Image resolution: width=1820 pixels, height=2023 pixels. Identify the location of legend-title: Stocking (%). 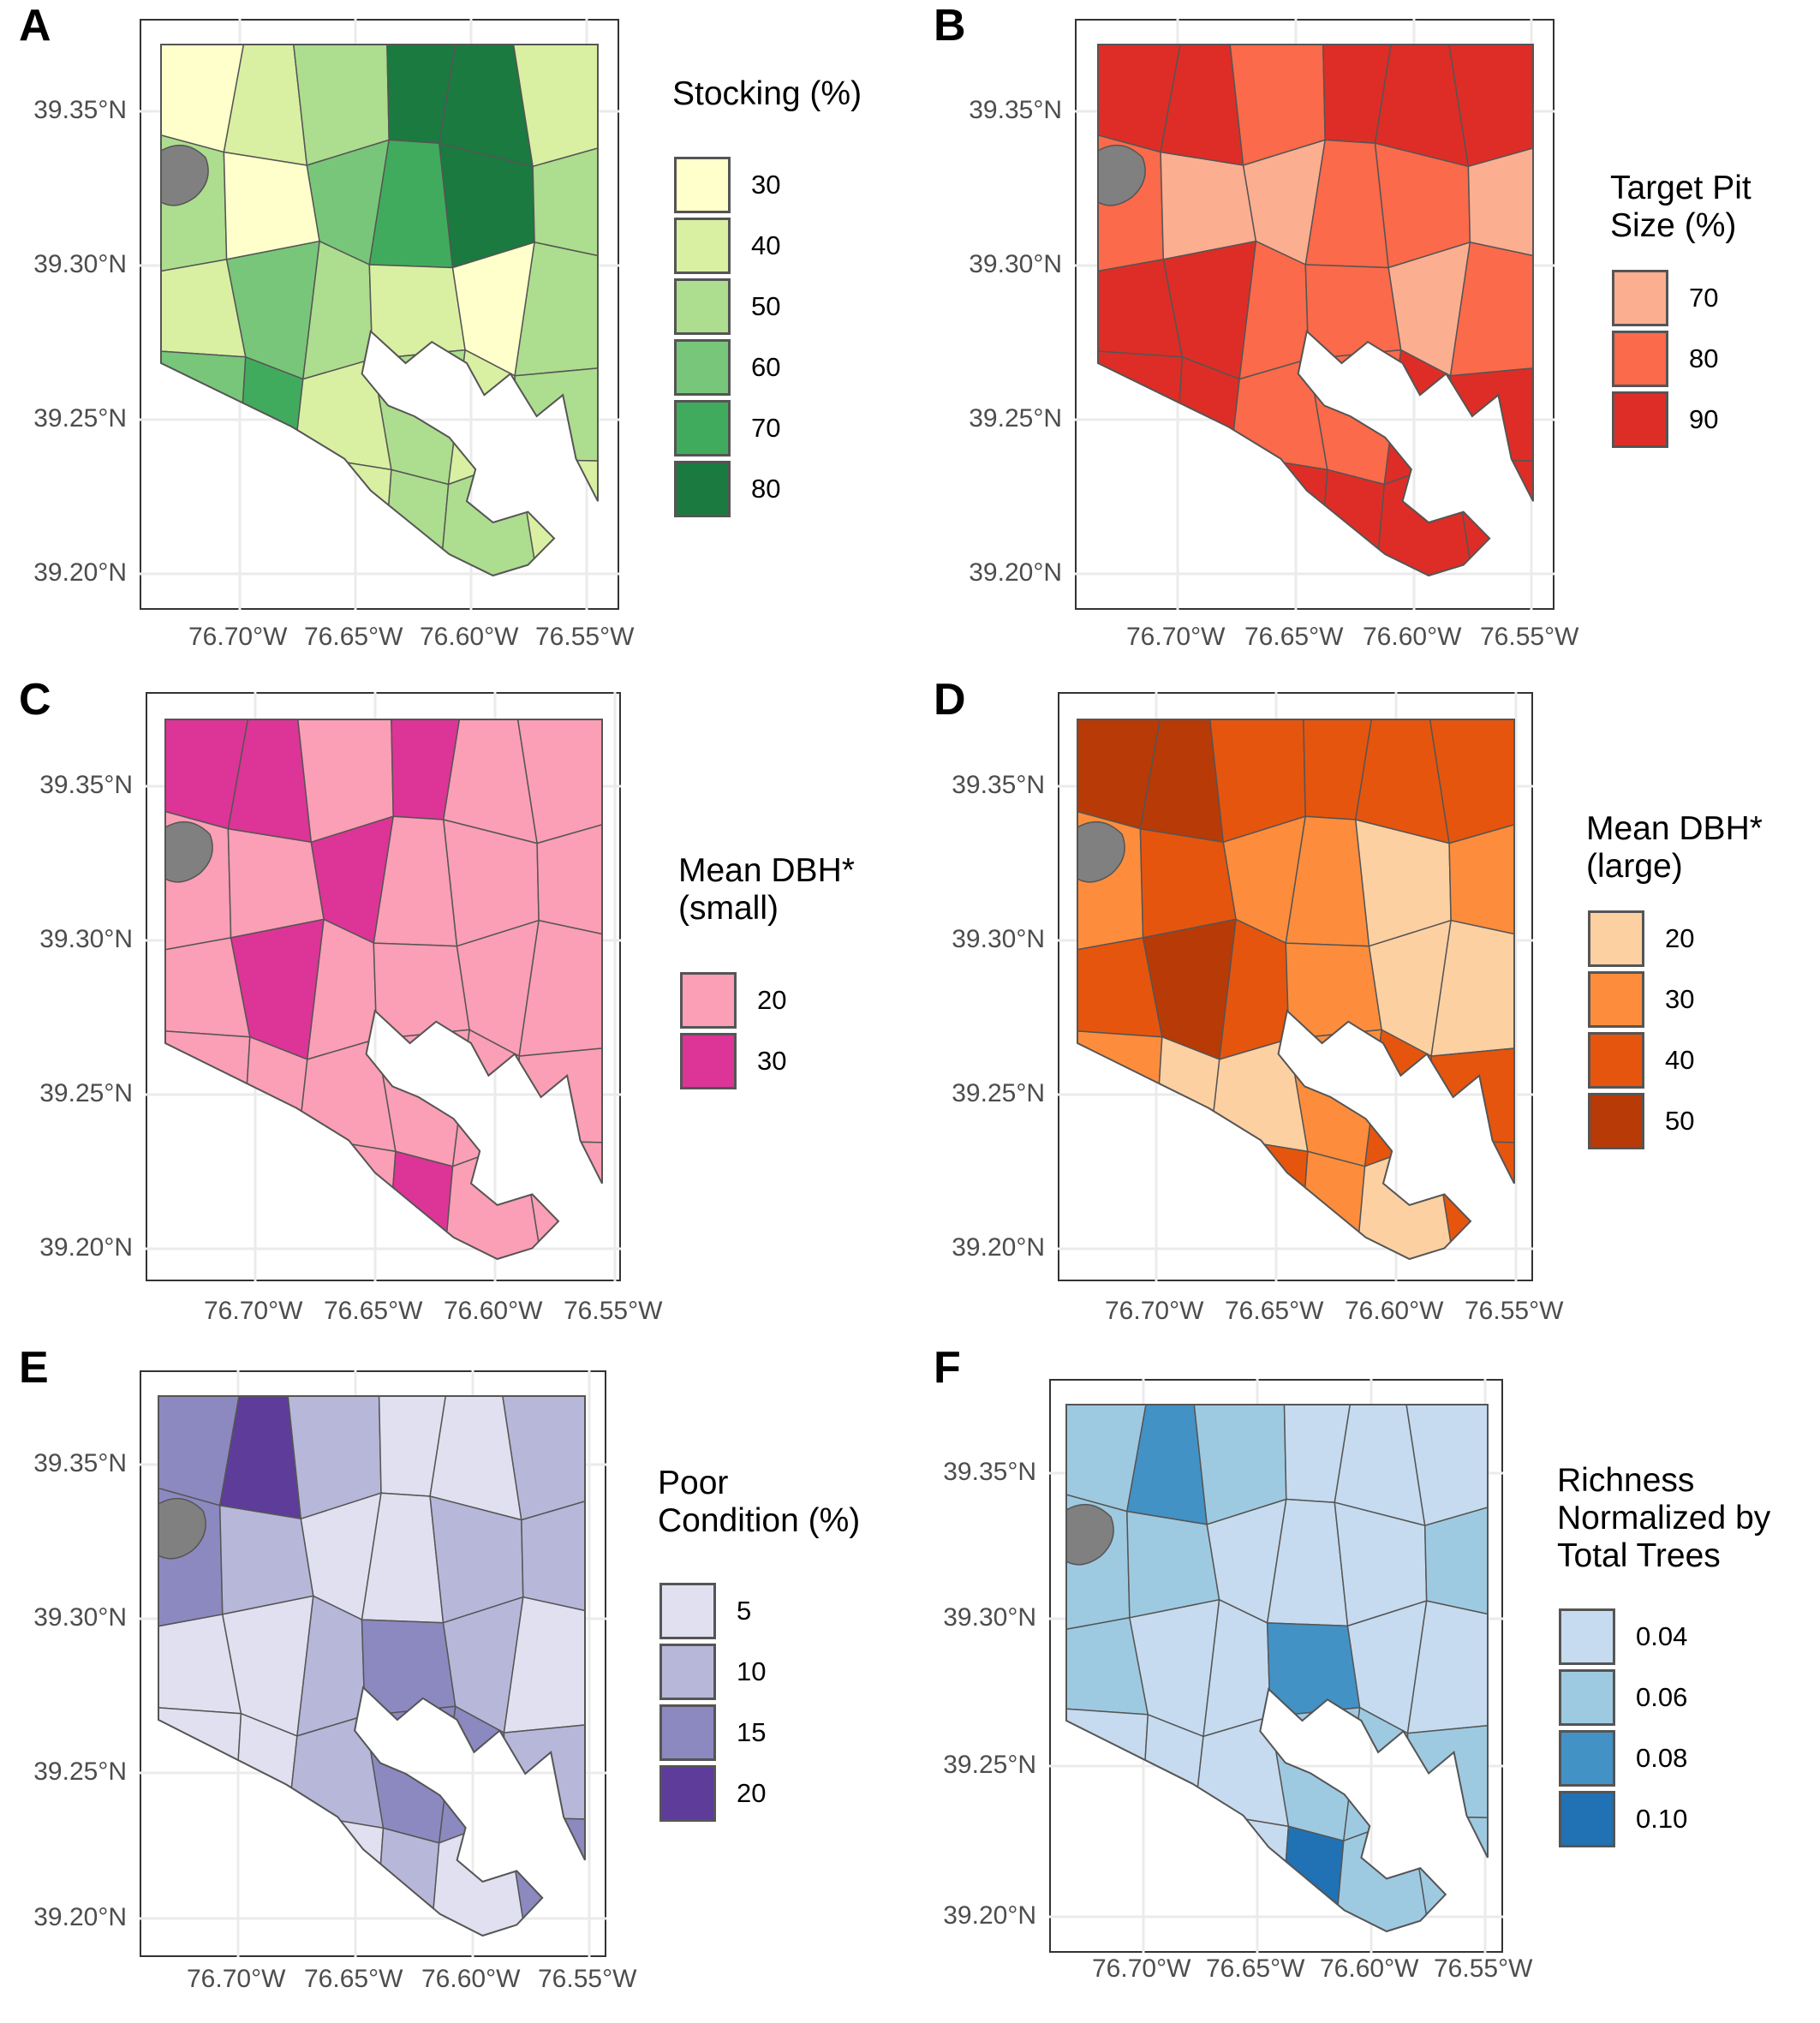
(767, 93).